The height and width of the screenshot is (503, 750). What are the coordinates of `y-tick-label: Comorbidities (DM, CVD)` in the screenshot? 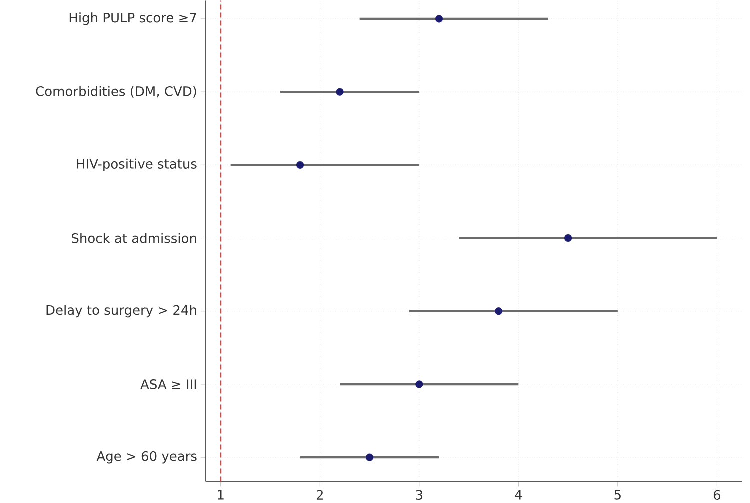 It's located at (116, 92).